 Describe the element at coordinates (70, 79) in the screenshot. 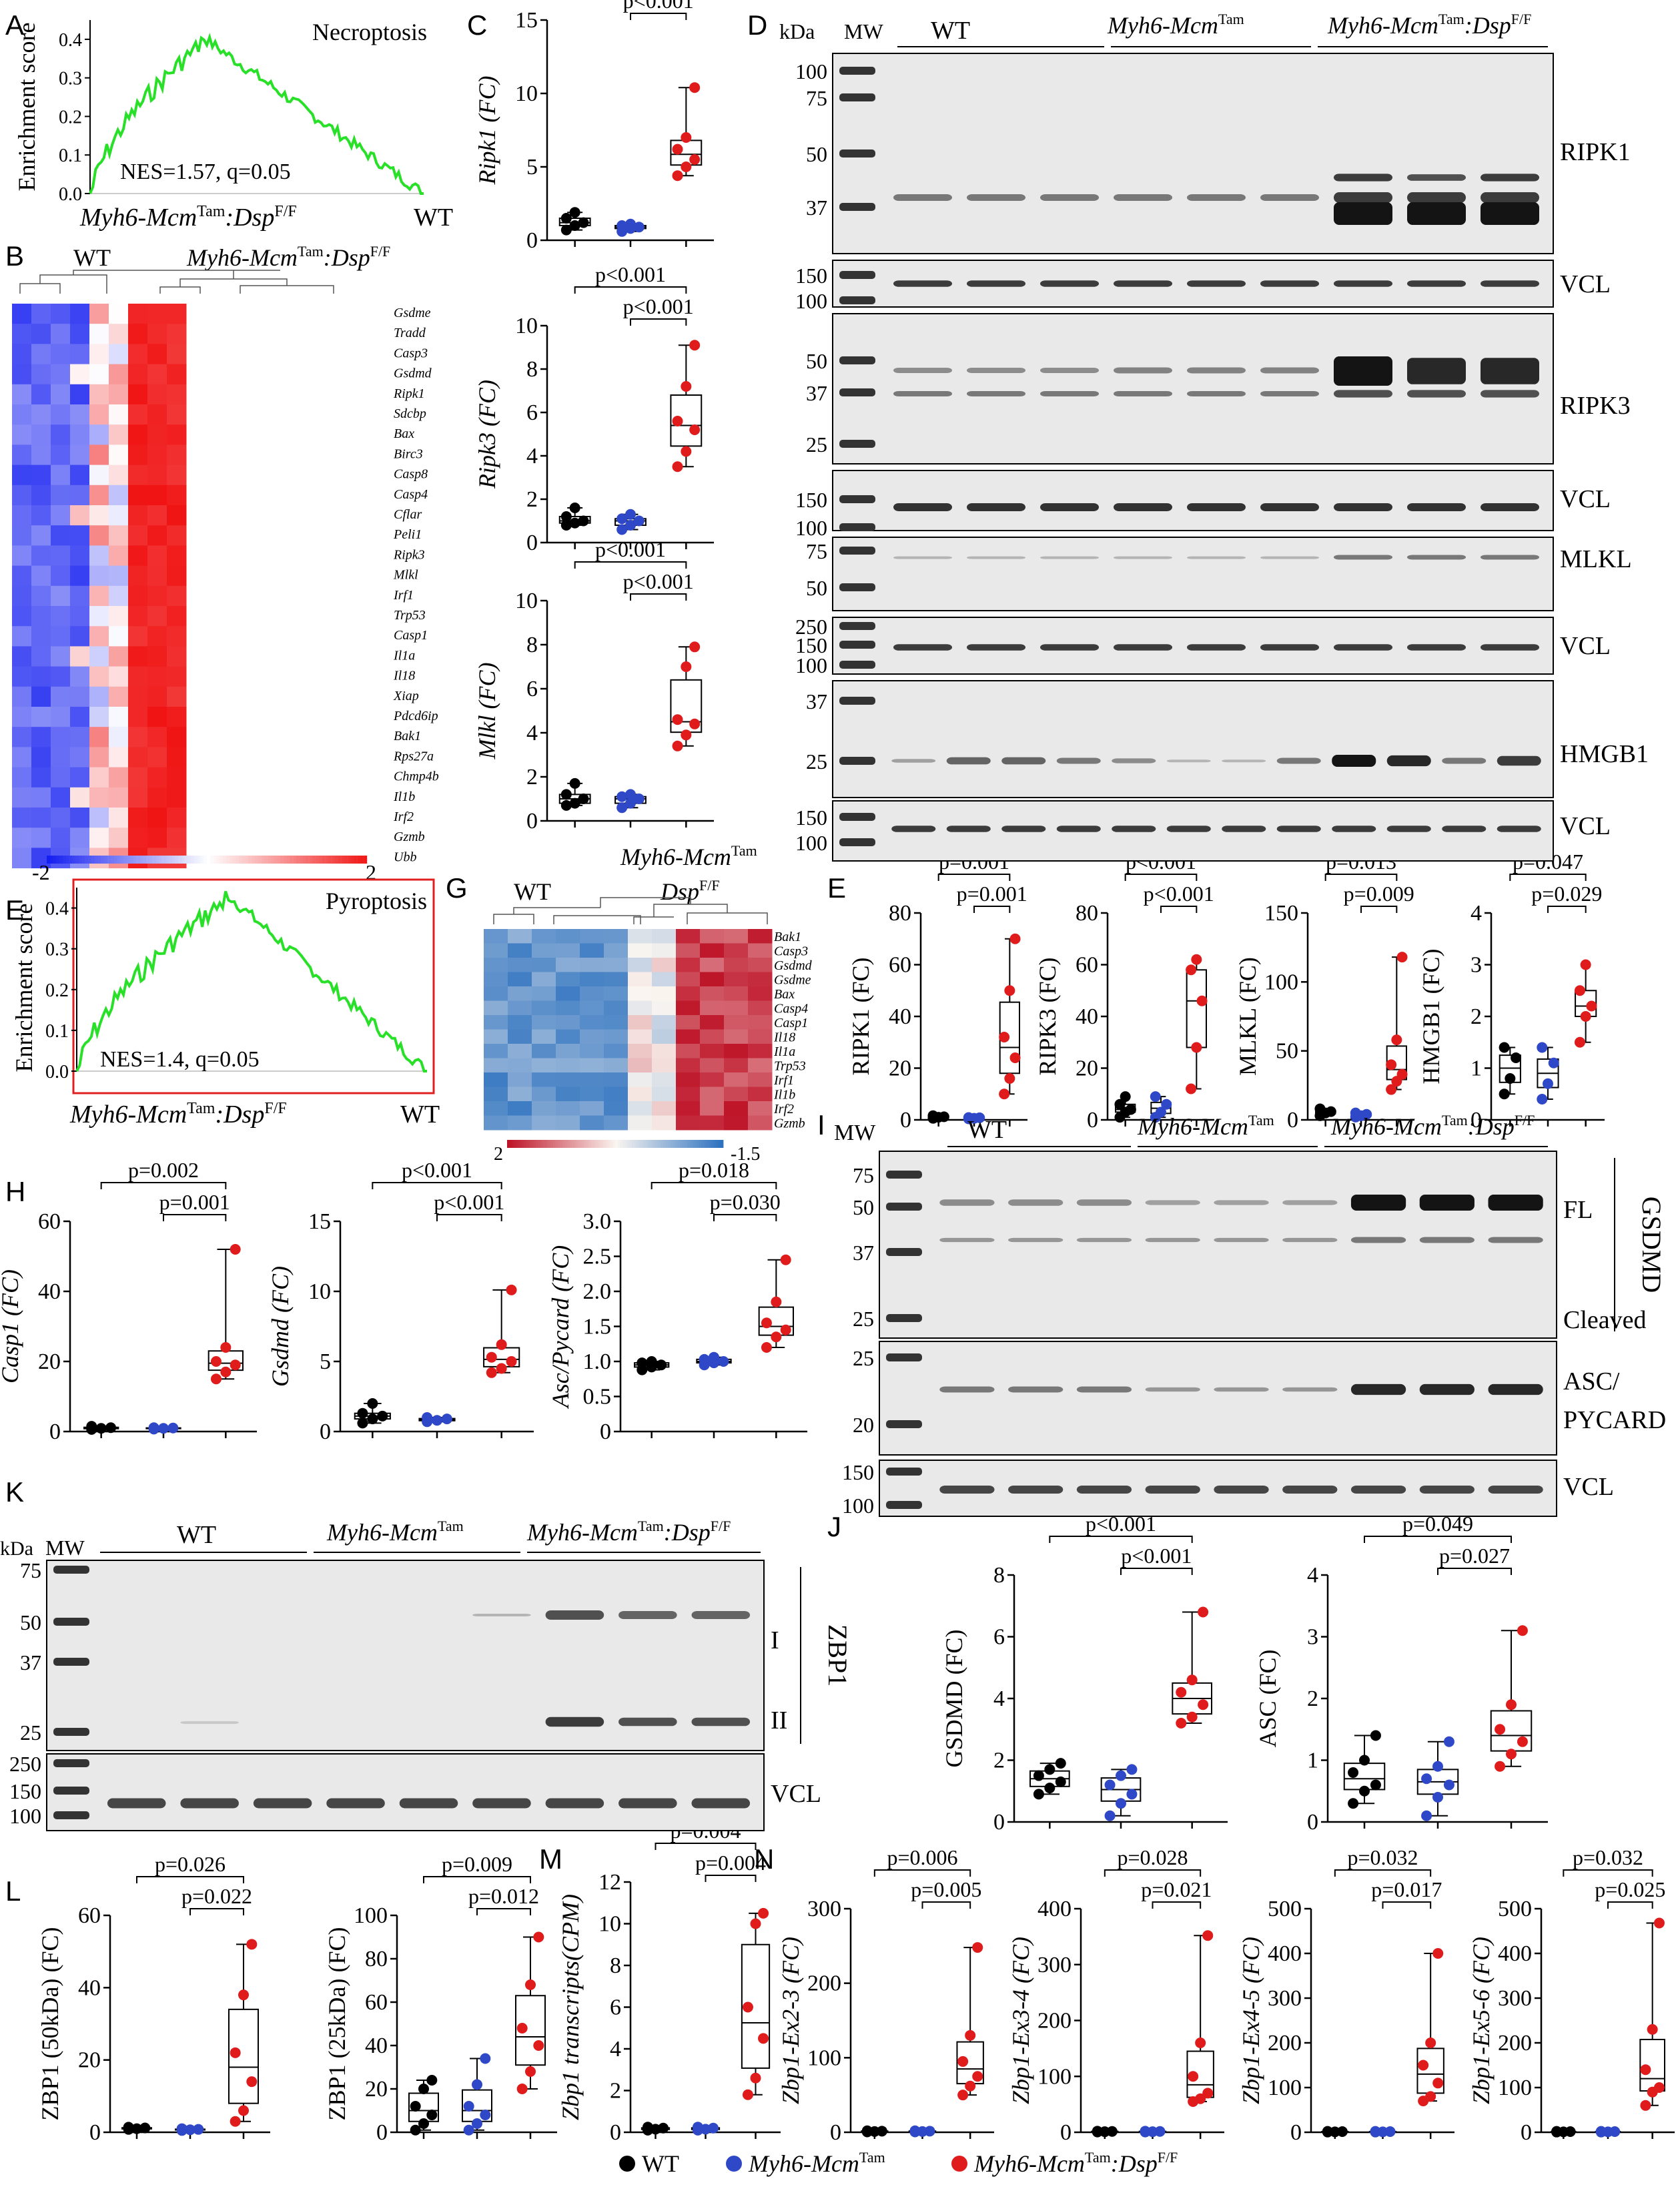

I see `gsea-y-tick-label: 0.3` at that location.